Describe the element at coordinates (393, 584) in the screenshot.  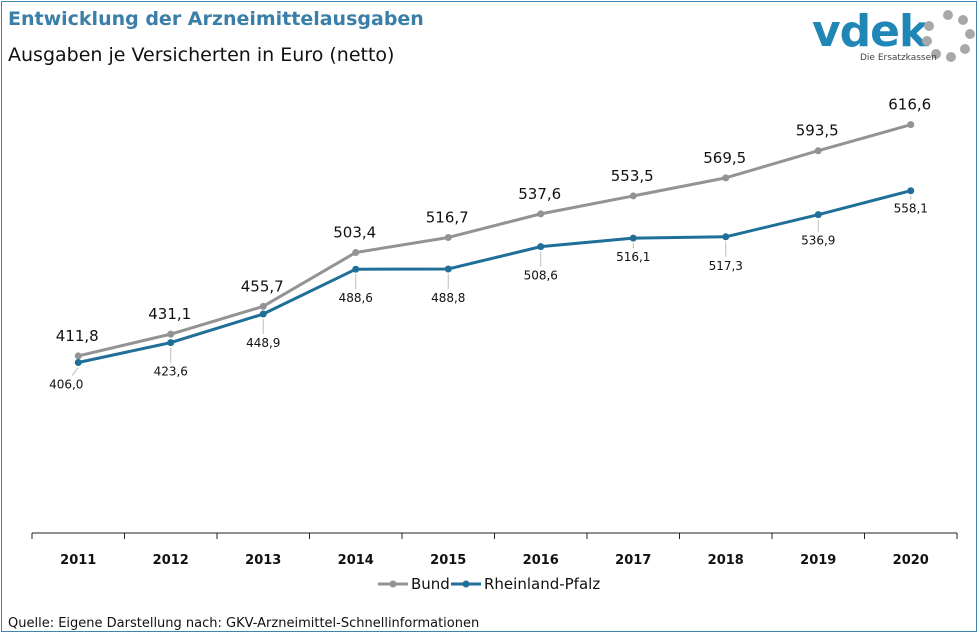
I see `legend-marker-bund` at that location.